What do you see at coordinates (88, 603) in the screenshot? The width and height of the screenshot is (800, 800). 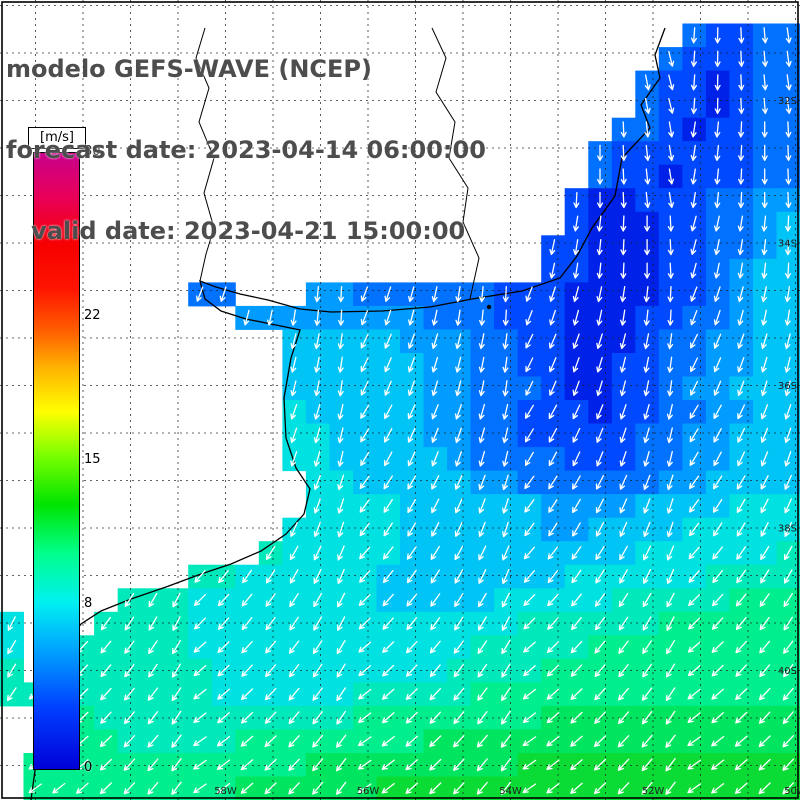 I see `colorbar-tick-label: 8` at bounding box center [88, 603].